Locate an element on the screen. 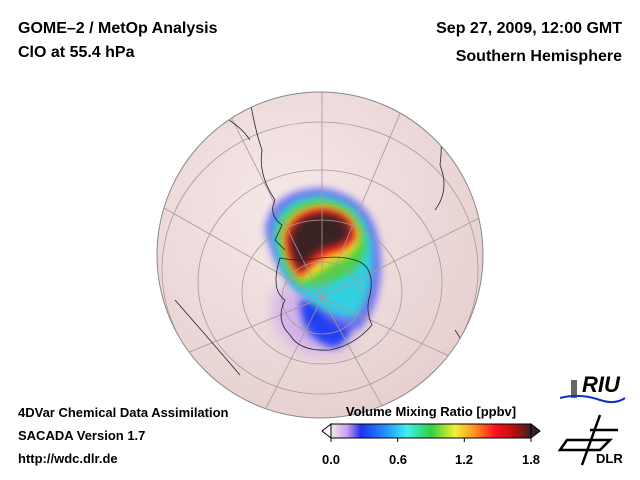 The height and width of the screenshot is (480, 640). colorbar-title: Volume Mixing Ratio [ppbv] is located at coordinates (431, 411).